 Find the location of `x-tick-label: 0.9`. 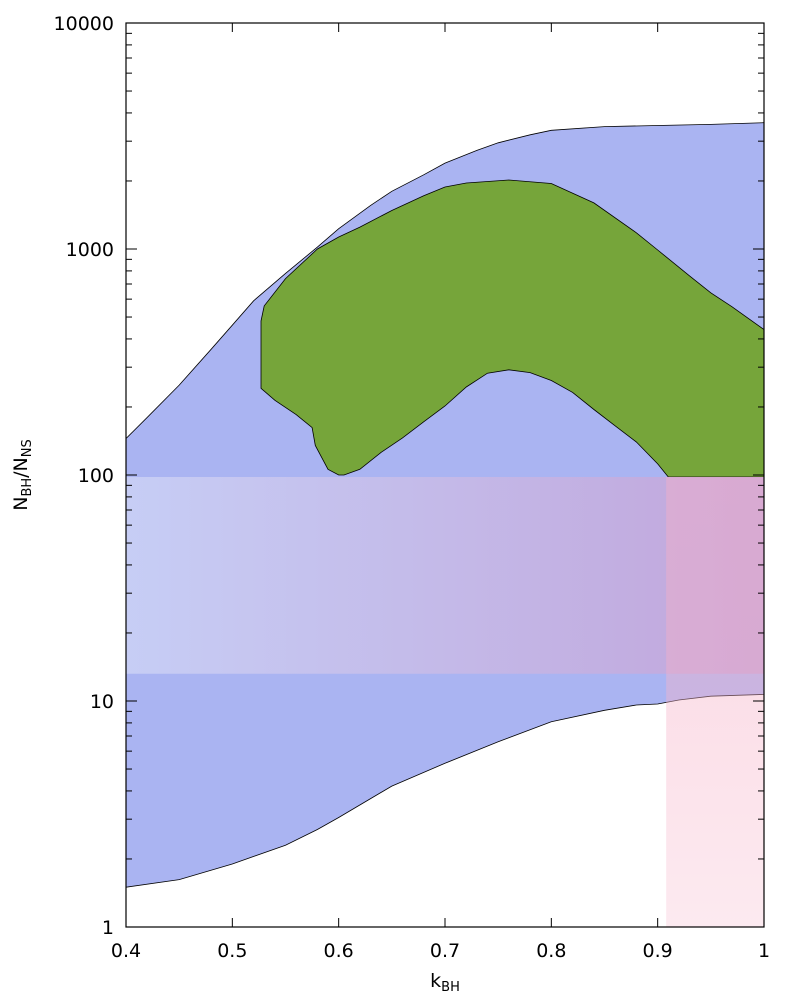

x-tick-label: 0.9 is located at coordinates (658, 951).